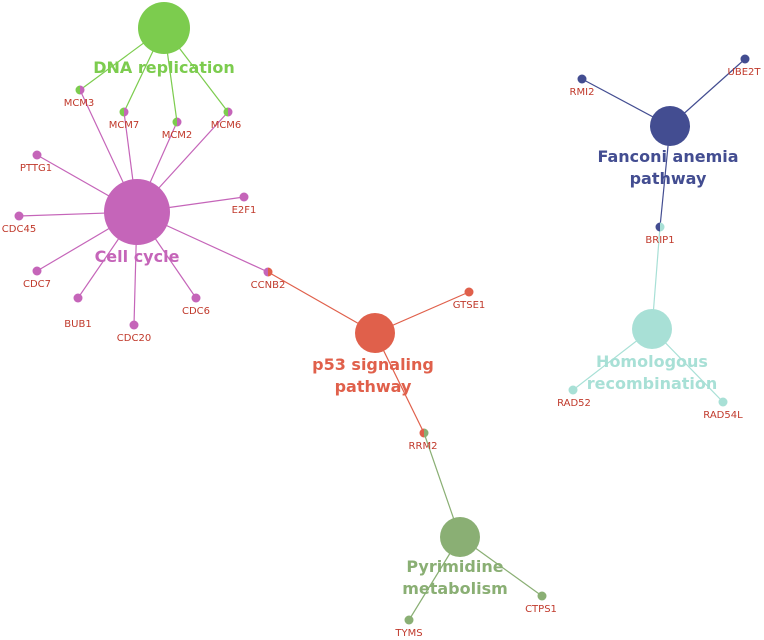  I want to click on gene-label-mcm3: MCM3, so click(79, 103).